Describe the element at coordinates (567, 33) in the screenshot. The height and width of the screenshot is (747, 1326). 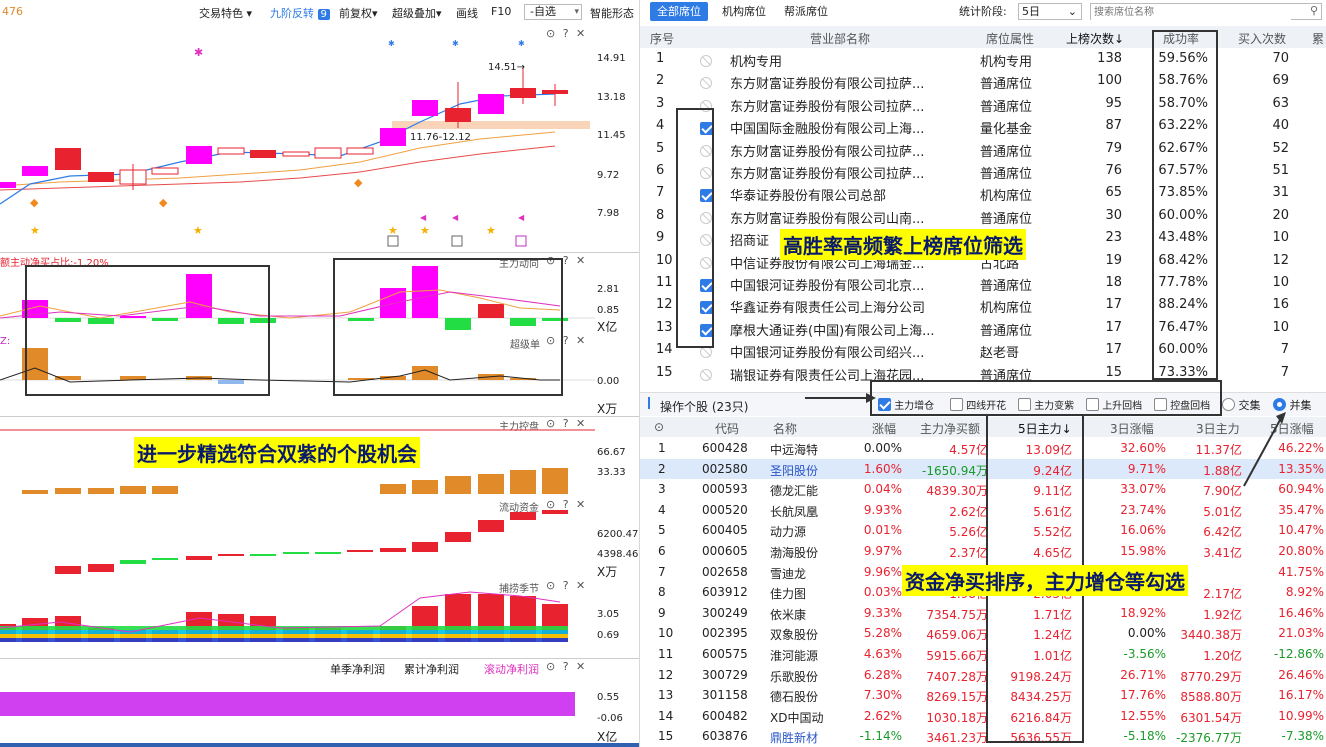
I see `kline-panel-icons: ⊙ ? ✕` at that location.